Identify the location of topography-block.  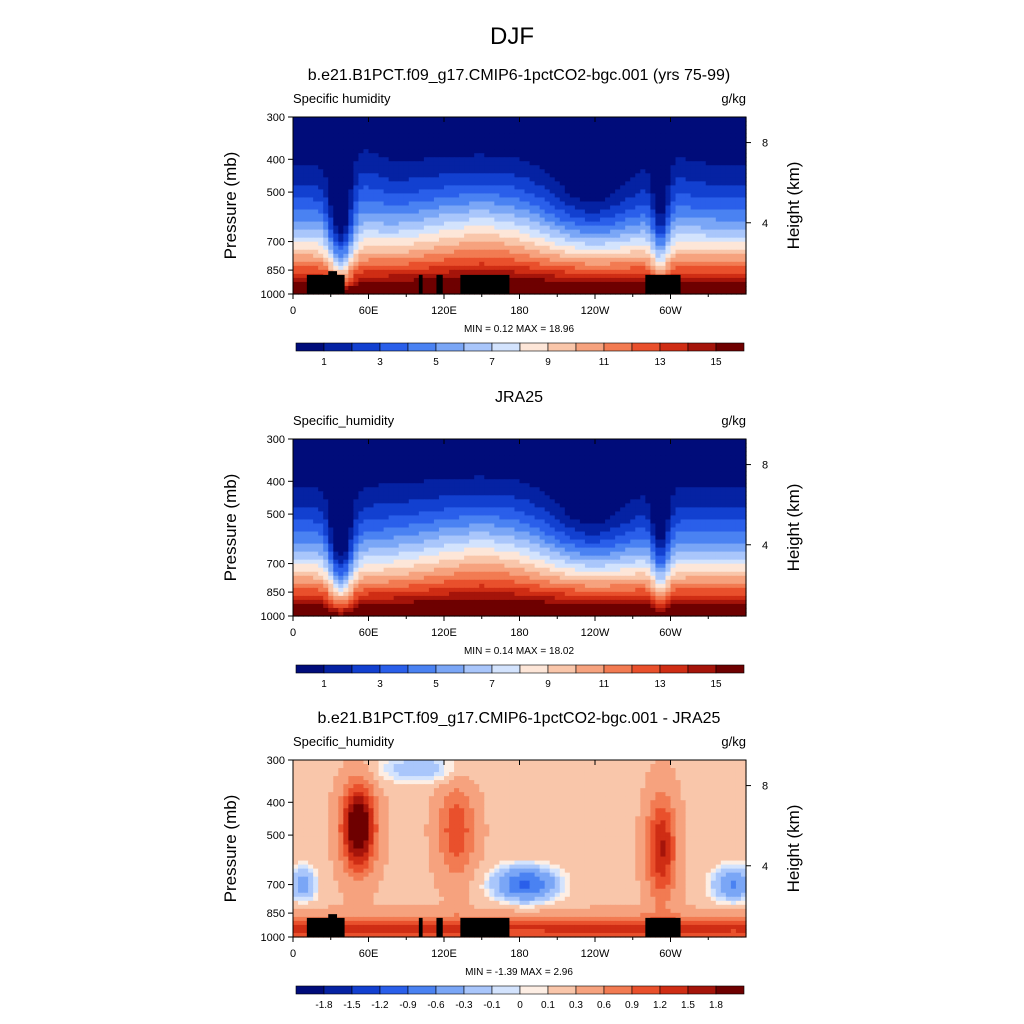
(663, 284).